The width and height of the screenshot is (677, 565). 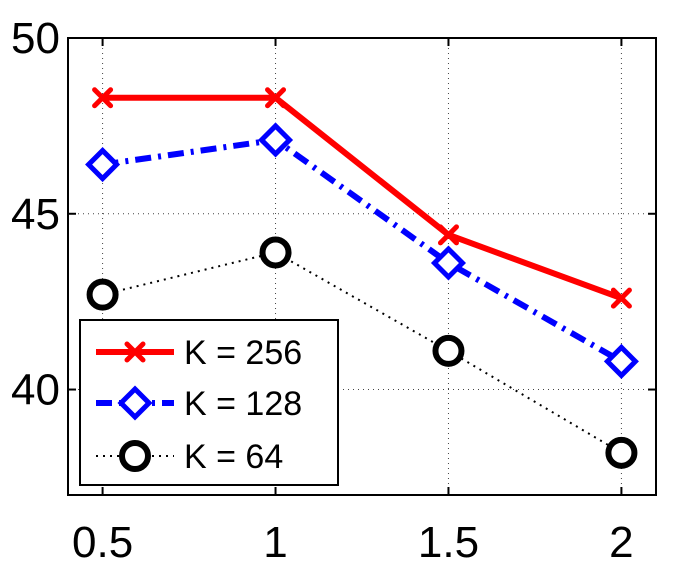 I want to click on legend-entries: K = 256 K = 128 K = 64, so click(x=199, y=405).